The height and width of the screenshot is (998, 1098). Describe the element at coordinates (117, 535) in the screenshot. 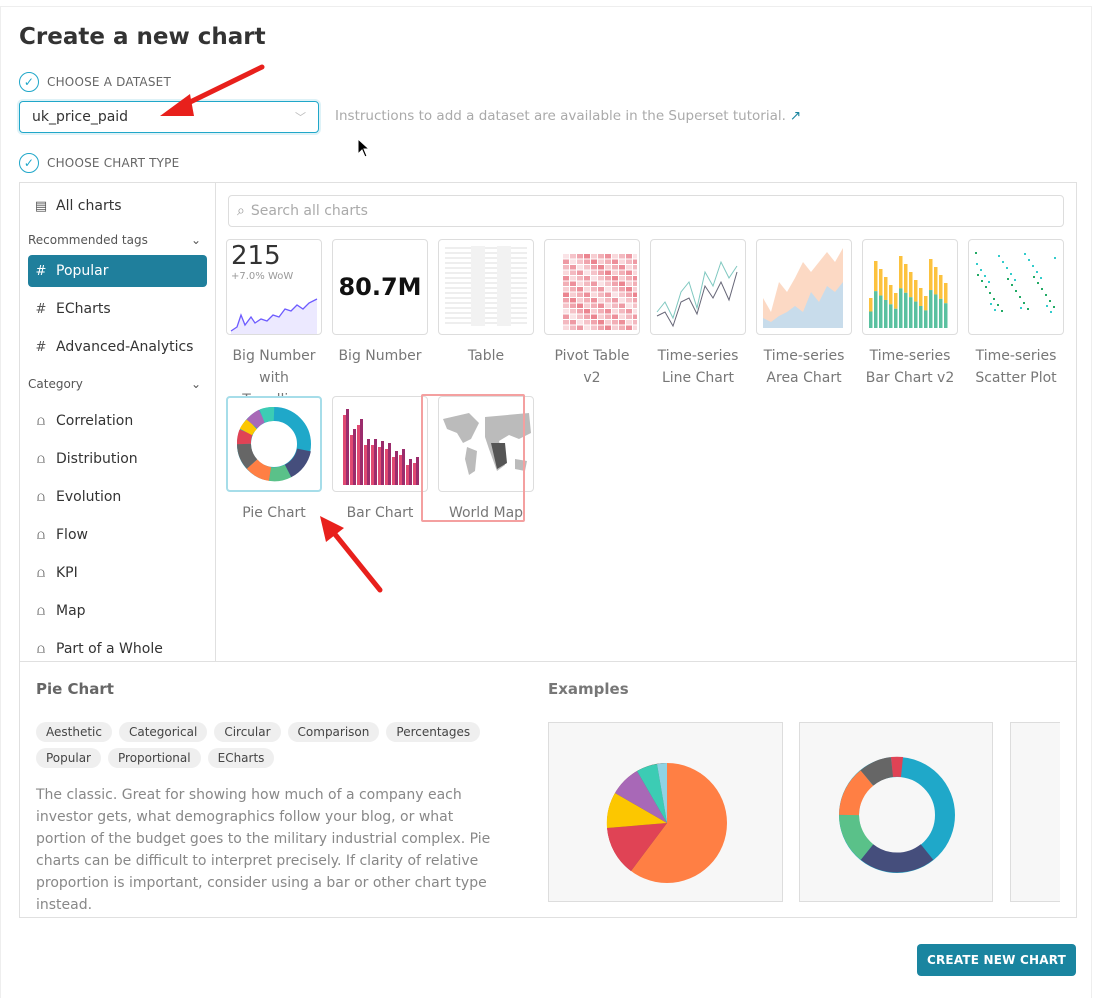

I see `sidebar-item-flow: ⩍ Flow` at that location.